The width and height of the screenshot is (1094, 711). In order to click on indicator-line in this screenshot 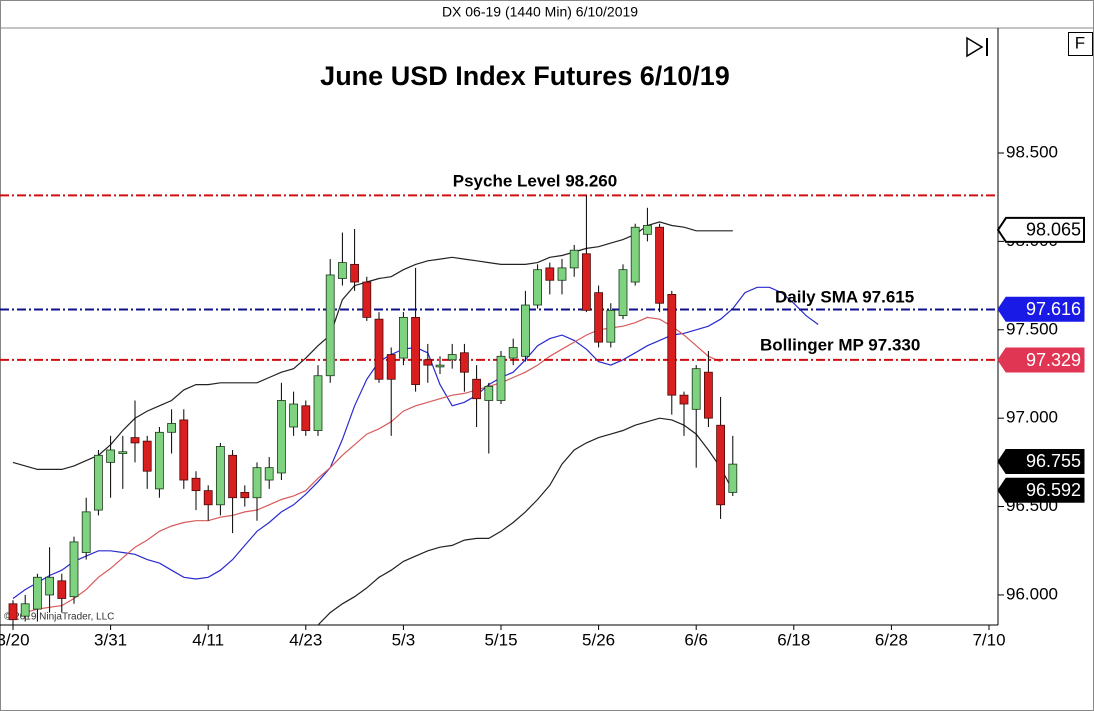, I will do `click(525, 521)`.